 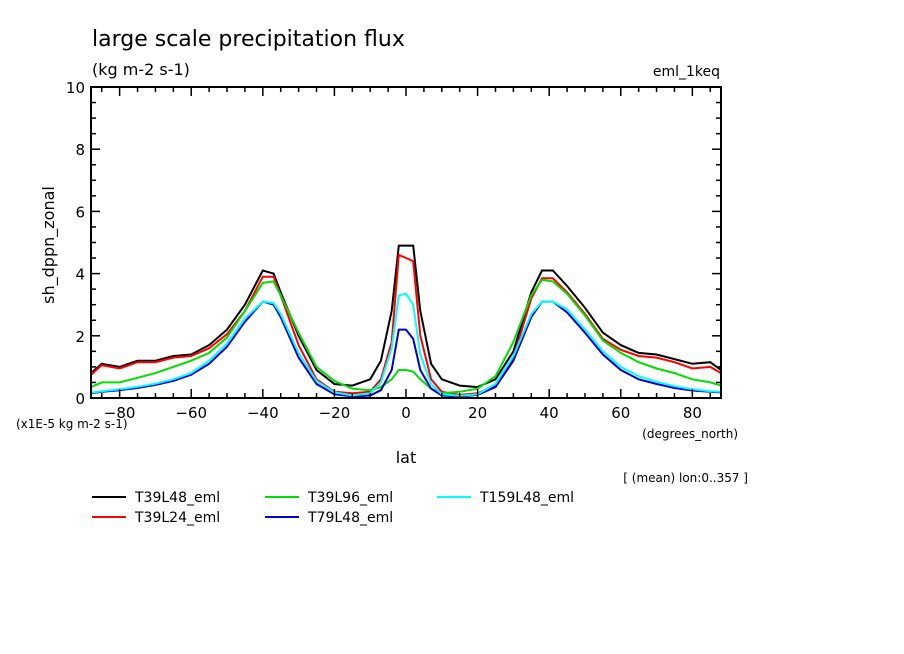 I want to click on x-tick-label: 60, so click(x=620, y=413).